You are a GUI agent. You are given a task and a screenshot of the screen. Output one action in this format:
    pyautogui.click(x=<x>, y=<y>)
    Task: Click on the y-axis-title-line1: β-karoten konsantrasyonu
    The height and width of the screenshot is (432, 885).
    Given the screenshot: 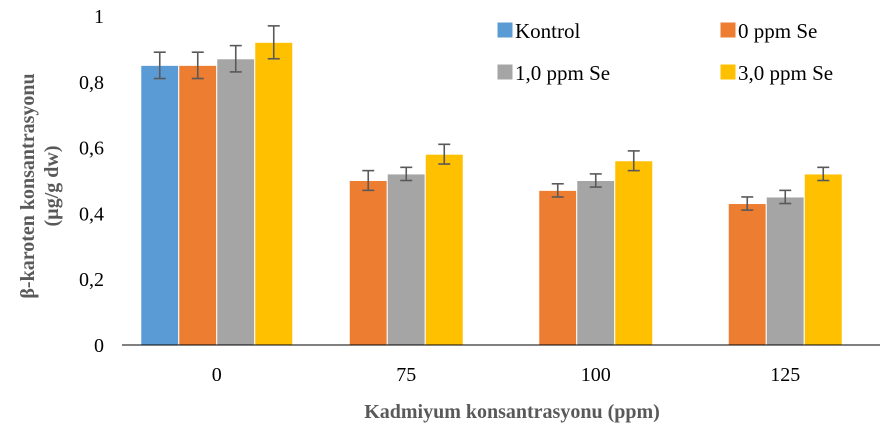 What is the action you would take?
    pyautogui.click(x=28, y=185)
    